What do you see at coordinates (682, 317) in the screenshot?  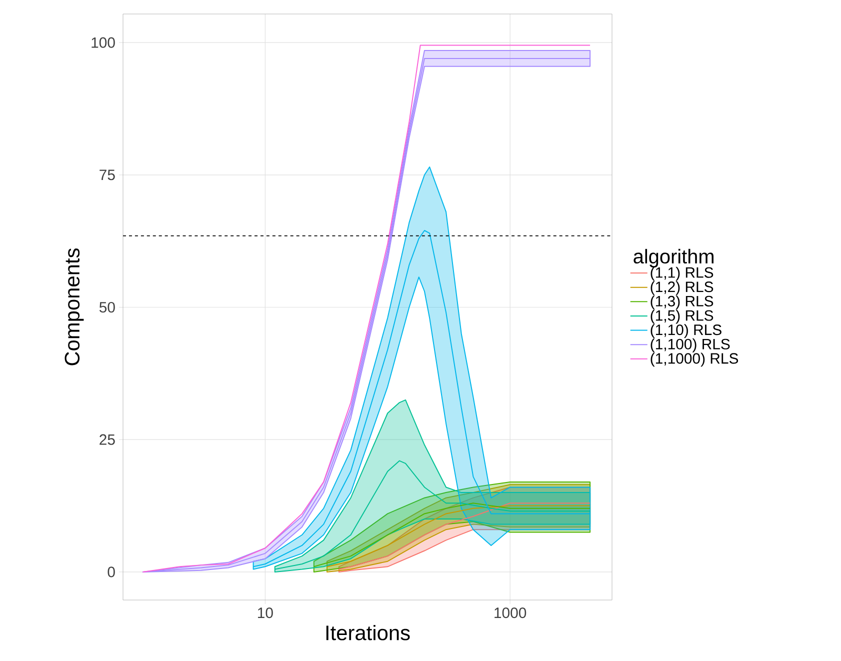 I see `legend-label: (1,5) RLS` at bounding box center [682, 317].